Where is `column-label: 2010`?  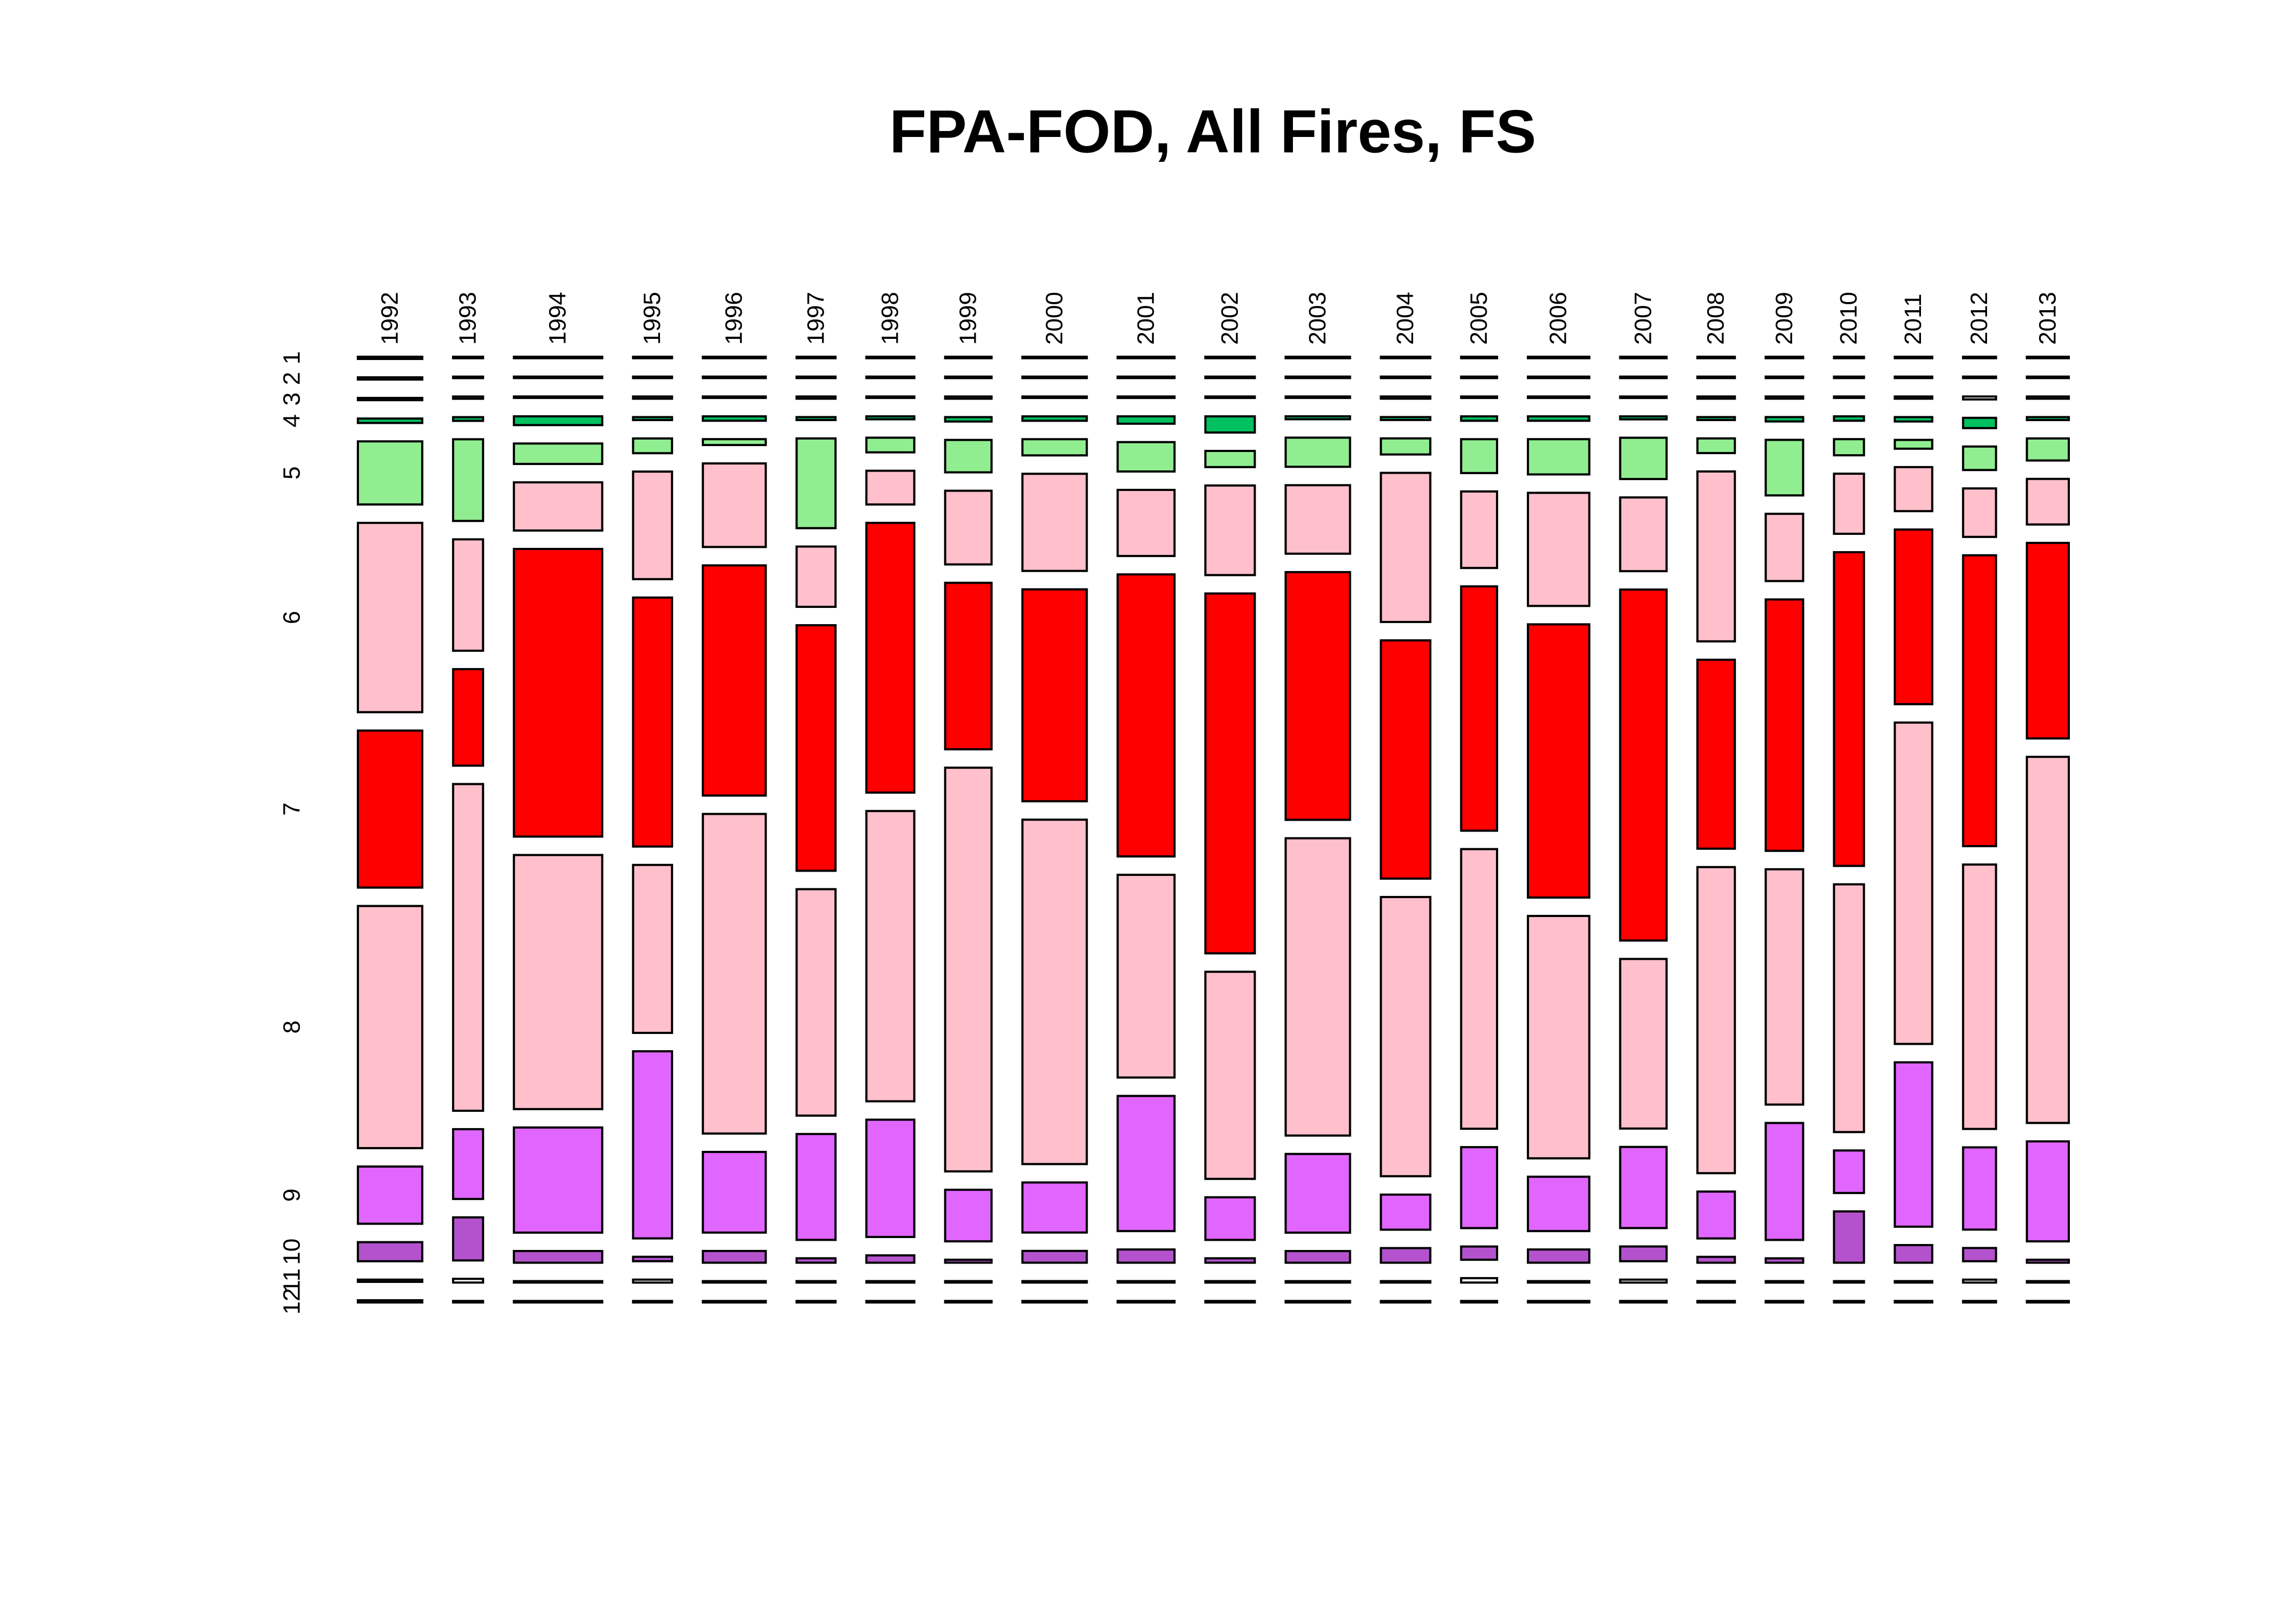 column-label: 2010 is located at coordinates (1849, 318).